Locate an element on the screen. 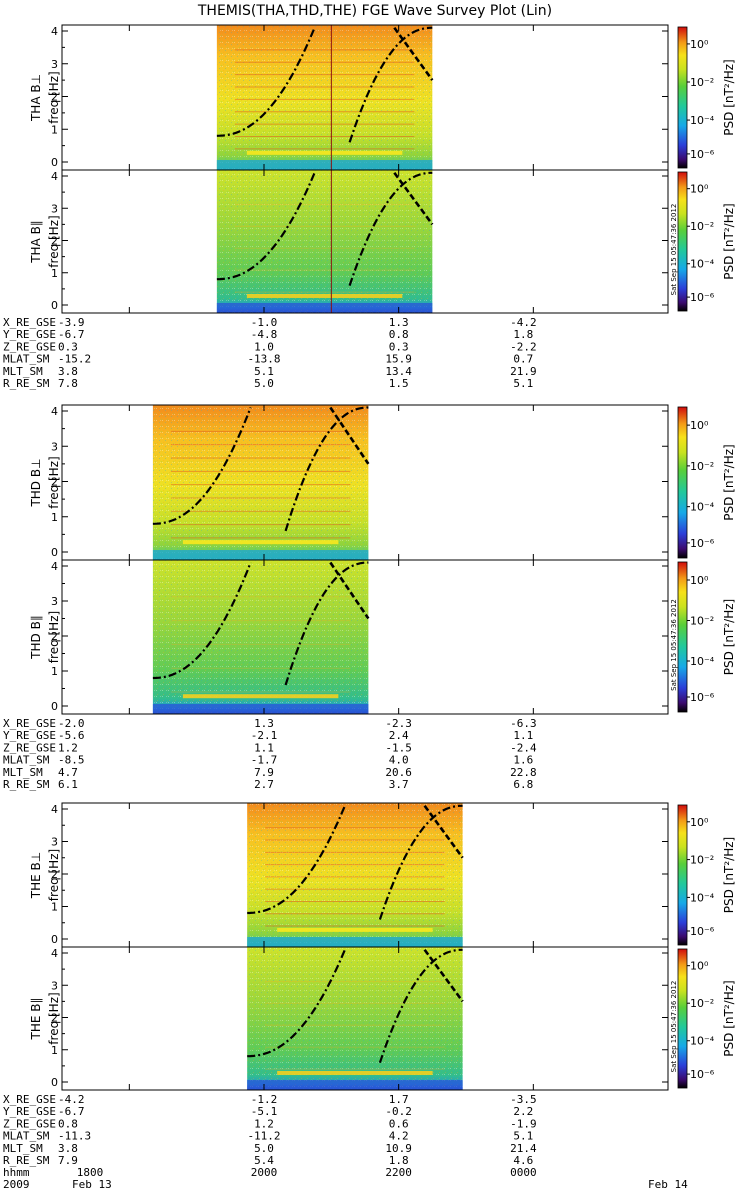 The height and width of the screenshot is (1200, 750). ephemeris-value: 1.7 is located at coordinates (399, 1099).